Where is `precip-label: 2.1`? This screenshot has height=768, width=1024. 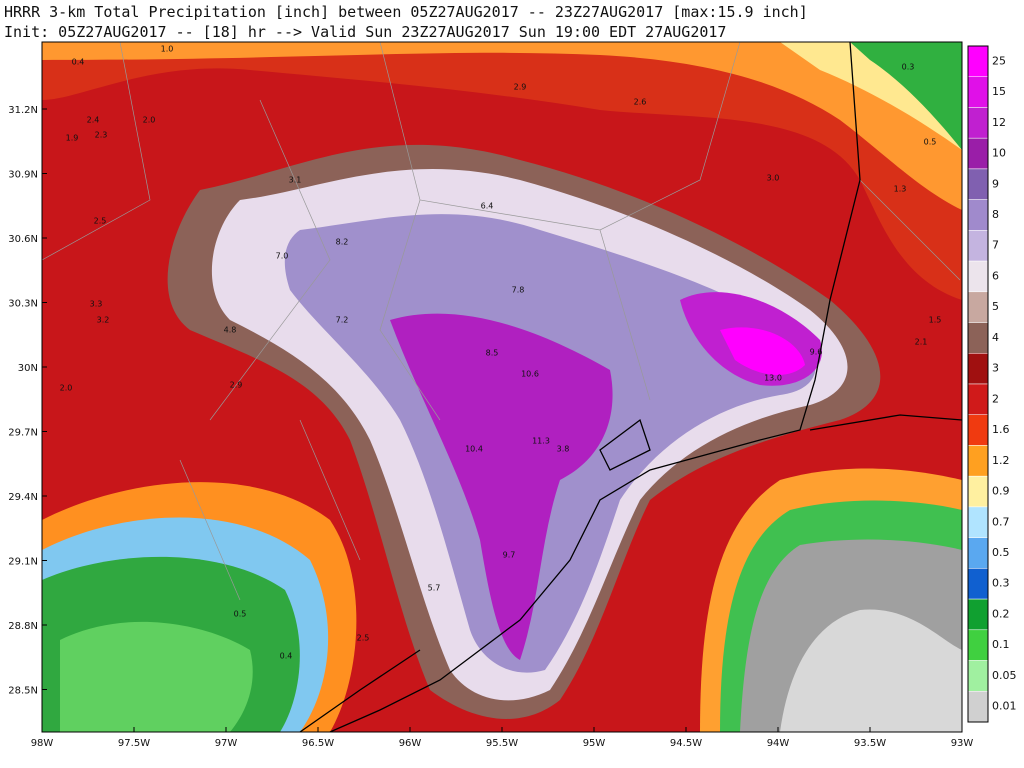 precip-label: 2.1 is located at coordinates (921, 342).